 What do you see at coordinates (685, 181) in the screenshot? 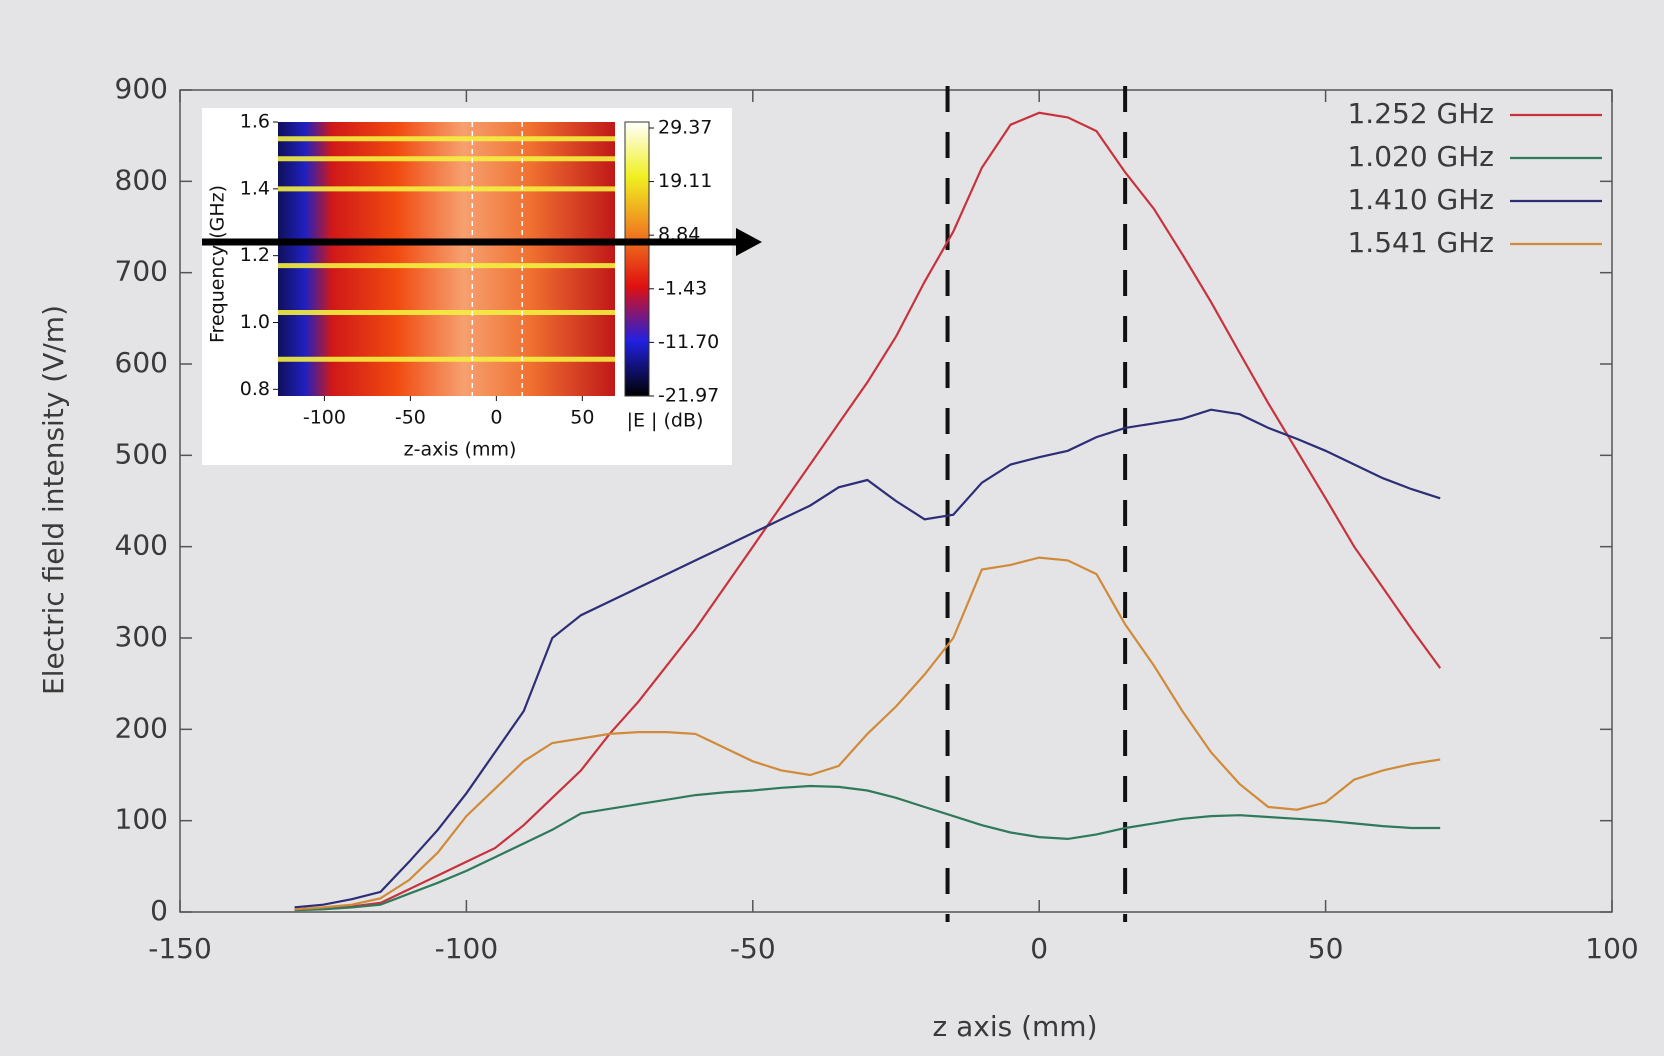
I see `colorbar-tick-label: 19.11` at bounding box center [685, 181].